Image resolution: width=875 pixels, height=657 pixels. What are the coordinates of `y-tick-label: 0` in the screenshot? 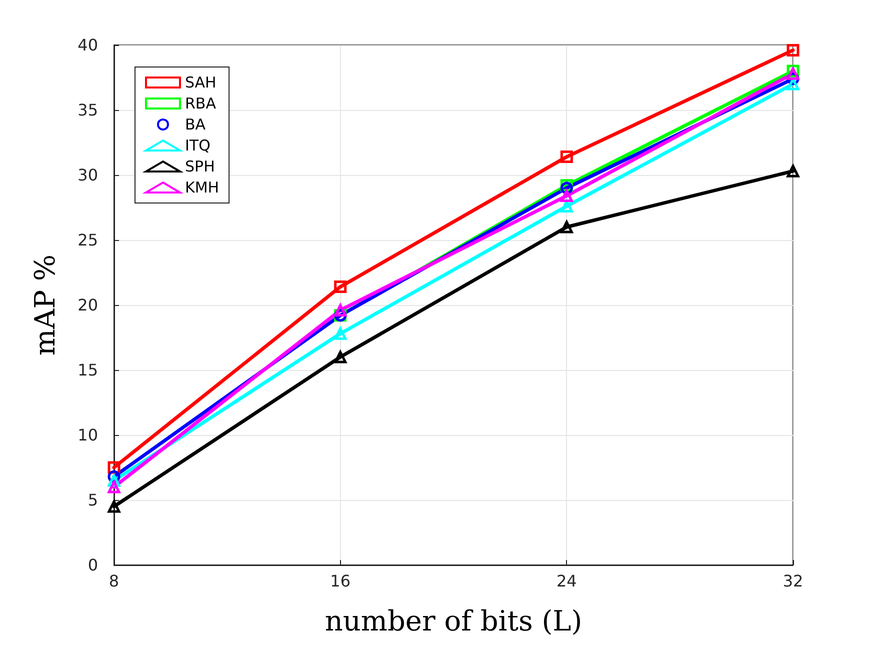 It's located at (93, 565).